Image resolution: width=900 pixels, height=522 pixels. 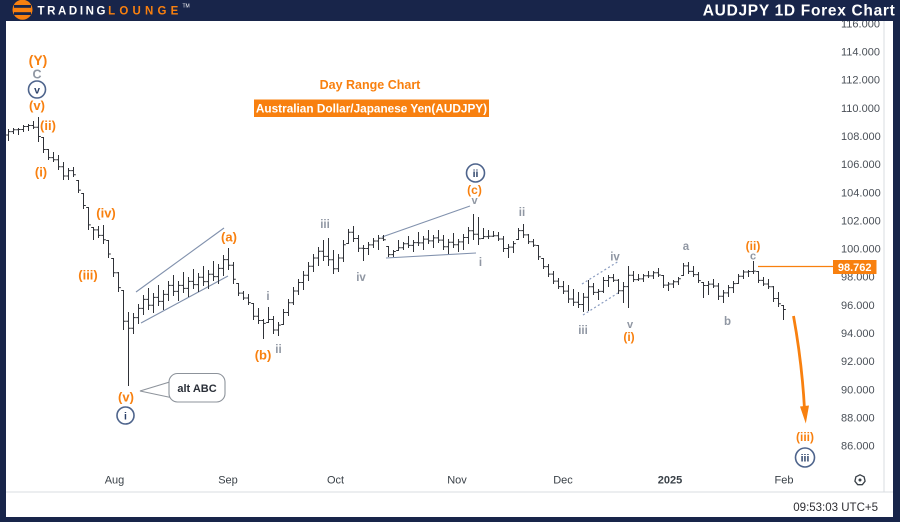 What do you see at coordinates (784, 481) in the screenshot?
I see `svg-text: Feb` at bounding box center [784, 481].